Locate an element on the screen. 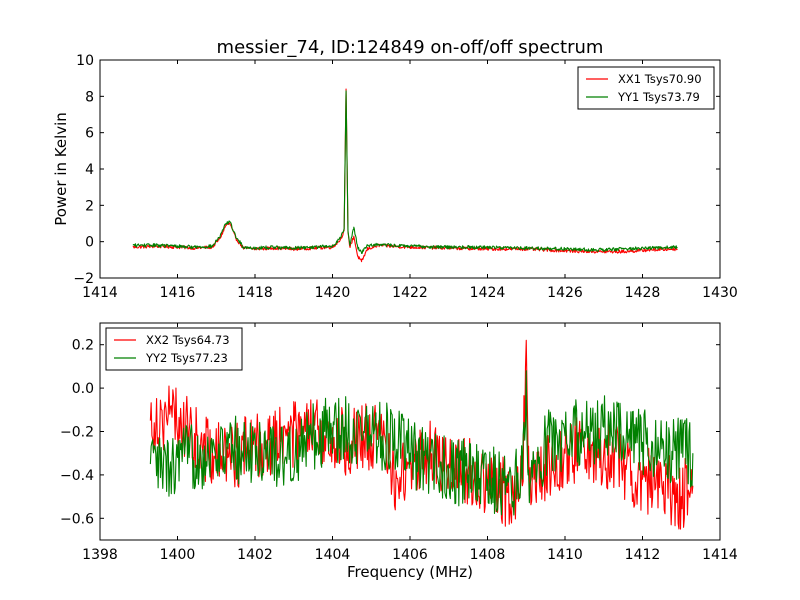 The image size is (800, 600). y-tick-label: 8 is located at coordinates (89, 97).